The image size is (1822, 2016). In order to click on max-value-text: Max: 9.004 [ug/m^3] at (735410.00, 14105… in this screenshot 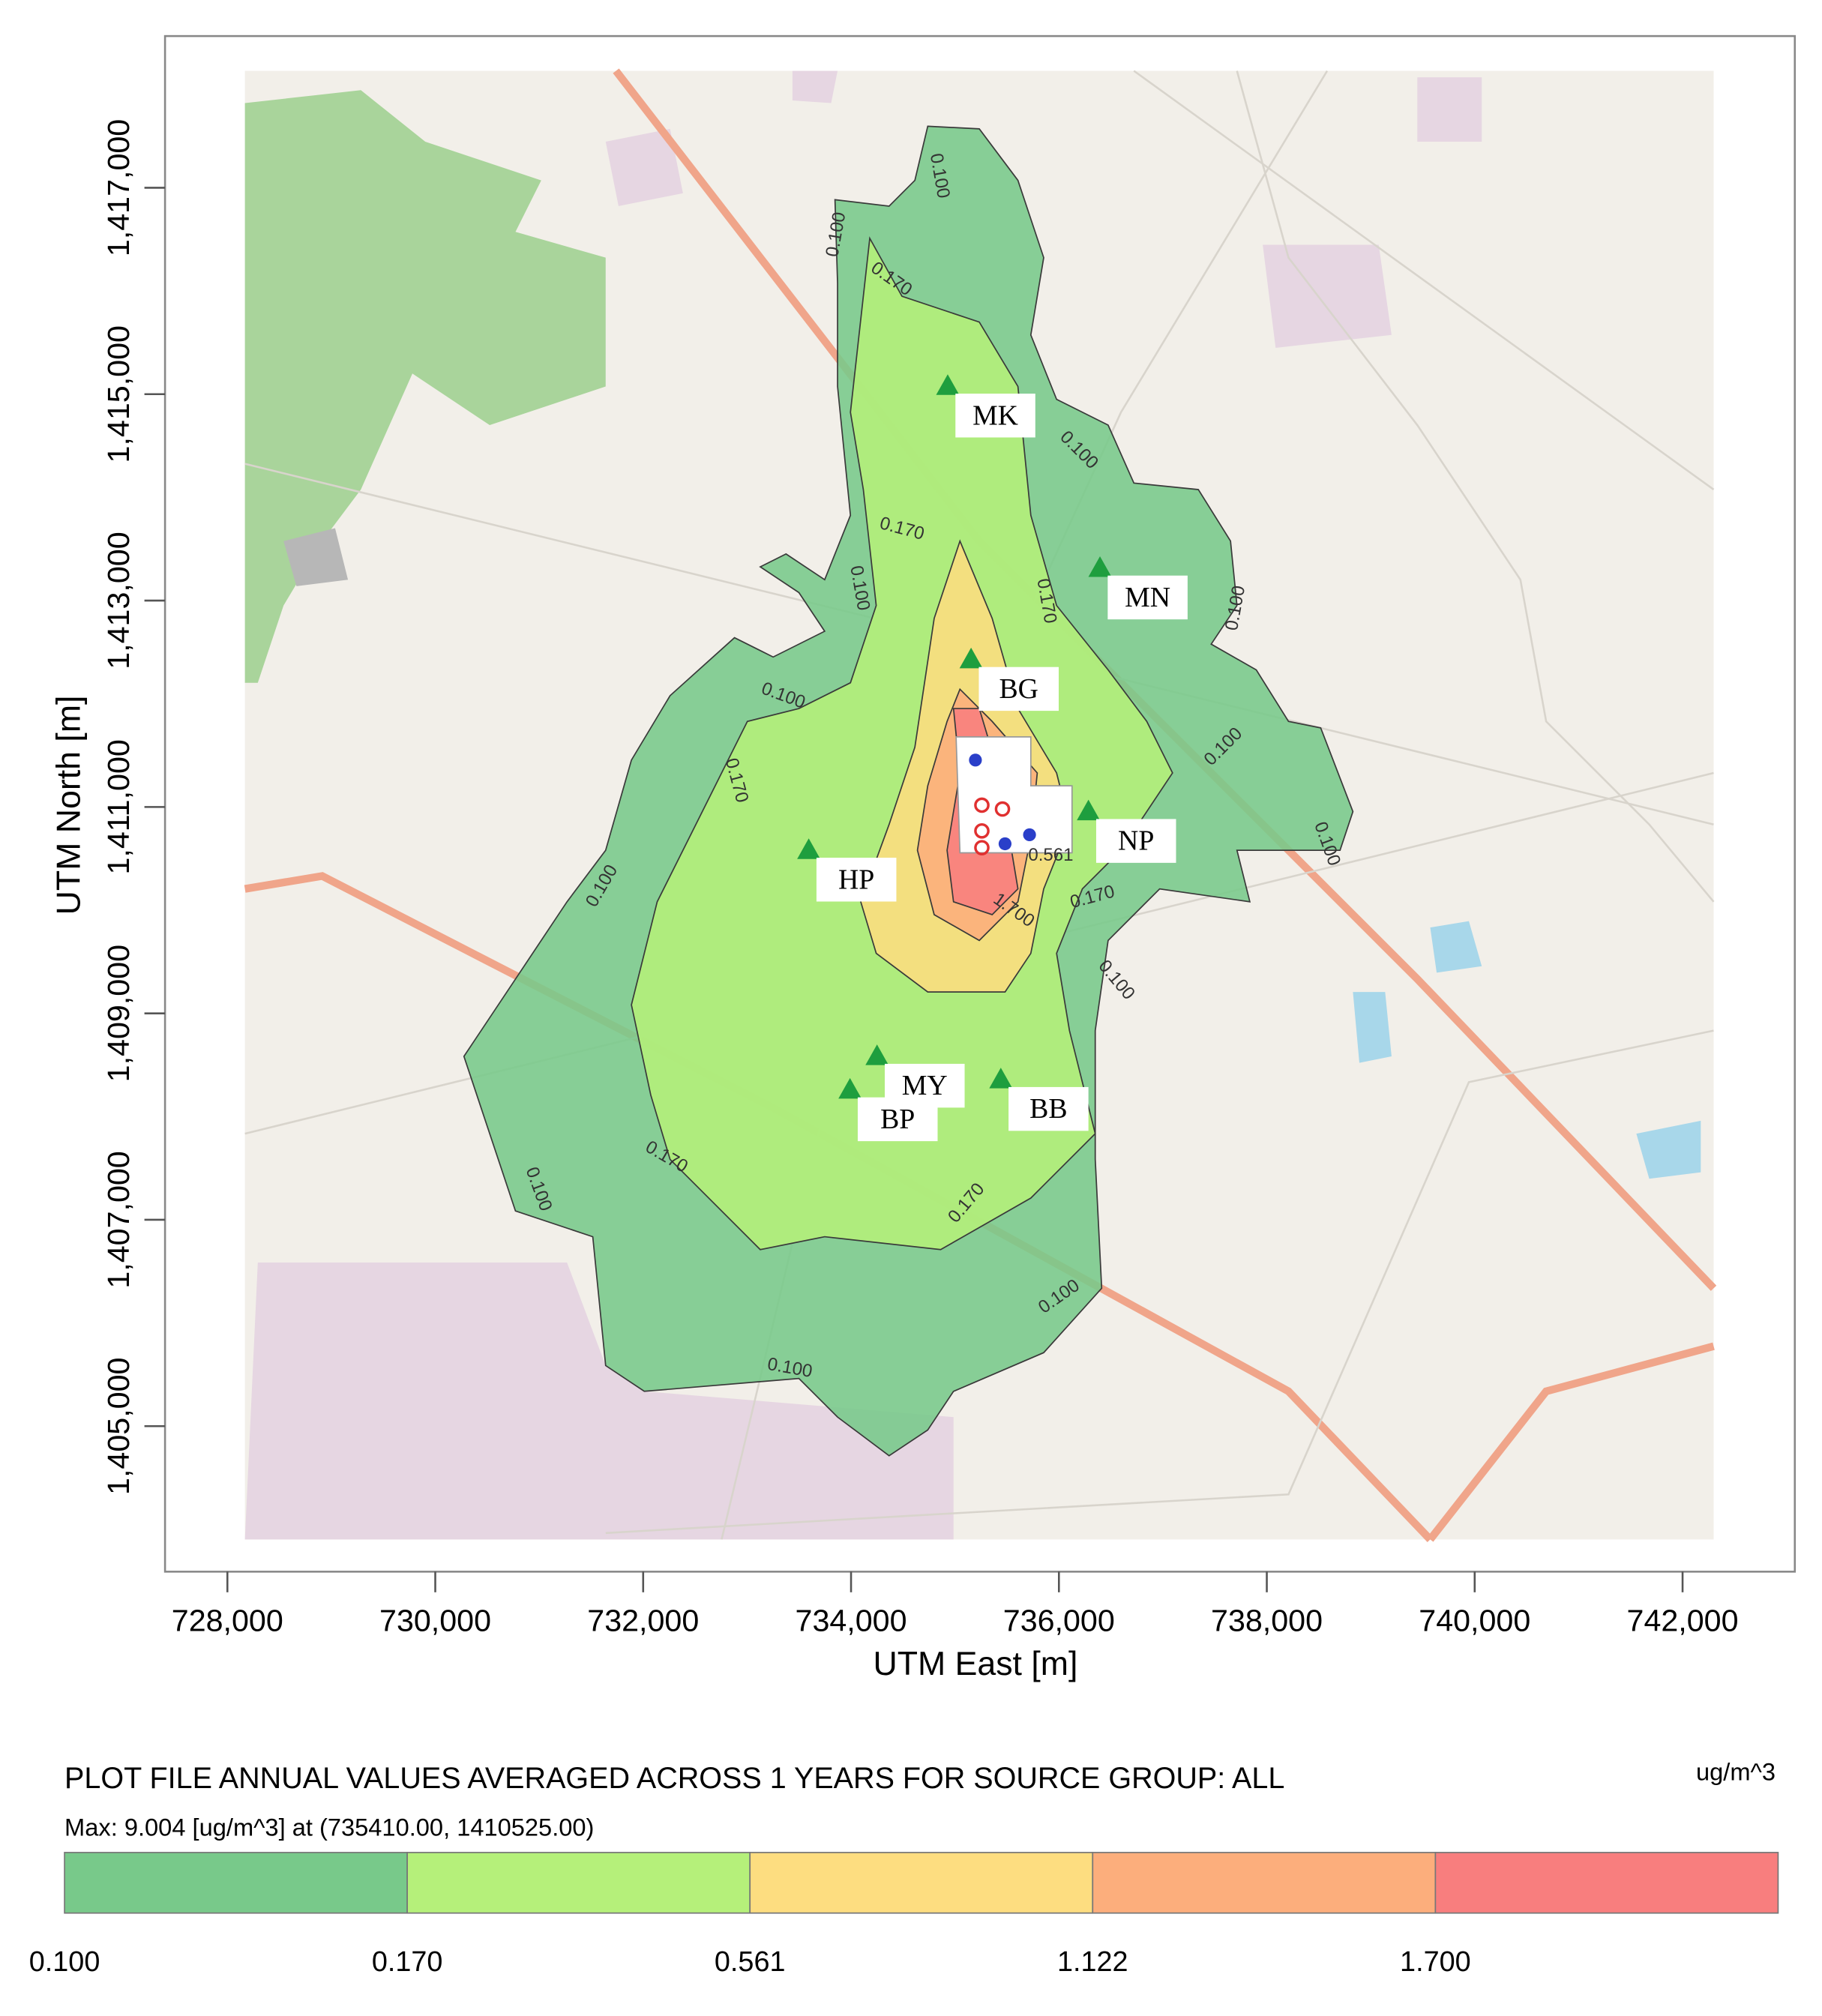, I will do `click(329, 1827)`.